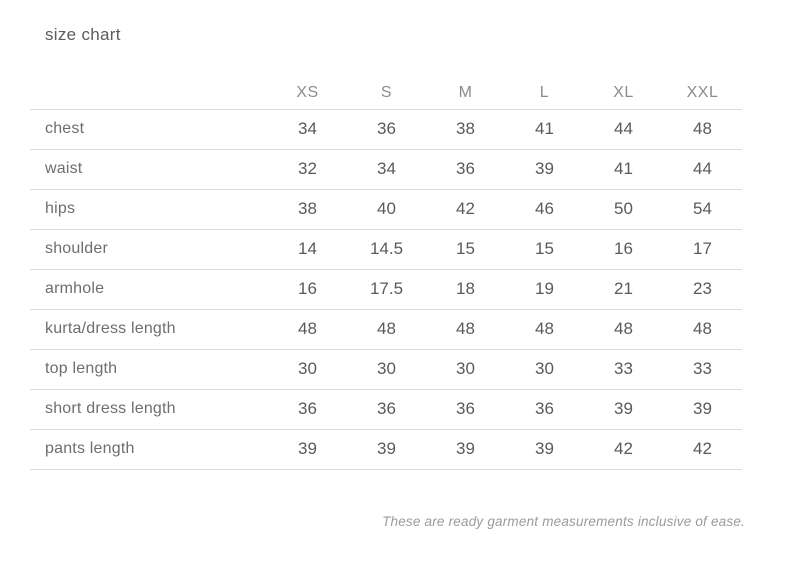 The image size is (800, 567). I want to click on size-value-cell: 23, so click(702, 289).